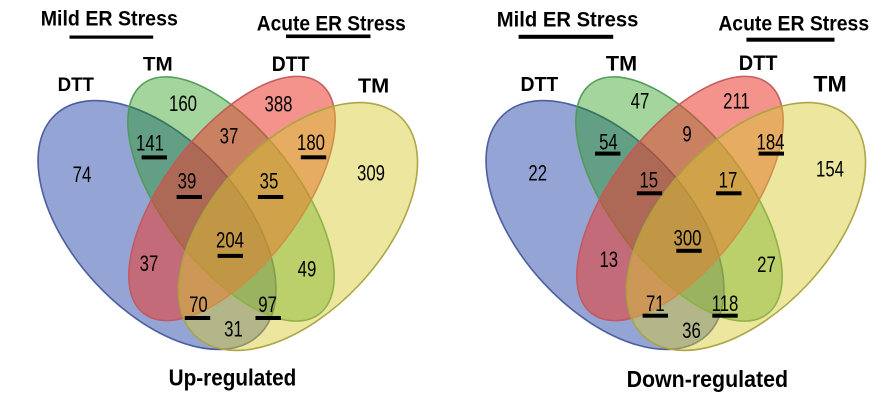 This screenshot has width=896, height=406. I want to click on svg-text: 160, so click(183, 104).